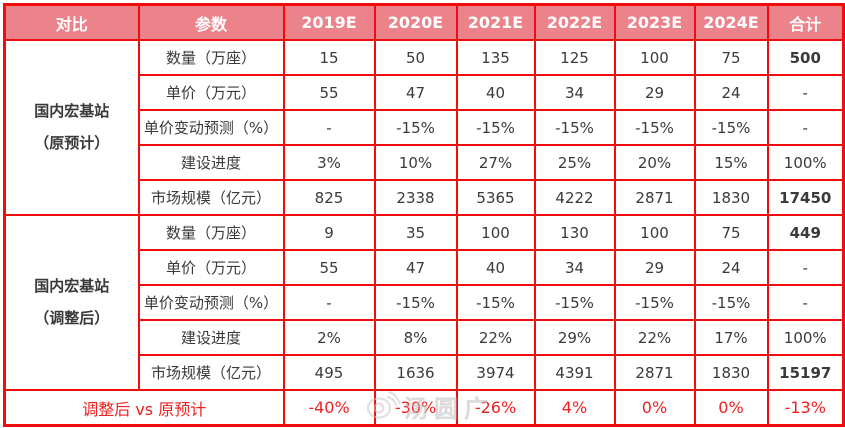 This screenshot has width=845, height=428. What do you see at coordinates (805, 372) in the screenshot?
I see `total-cell: 15197` at bounding box center [805, 372].